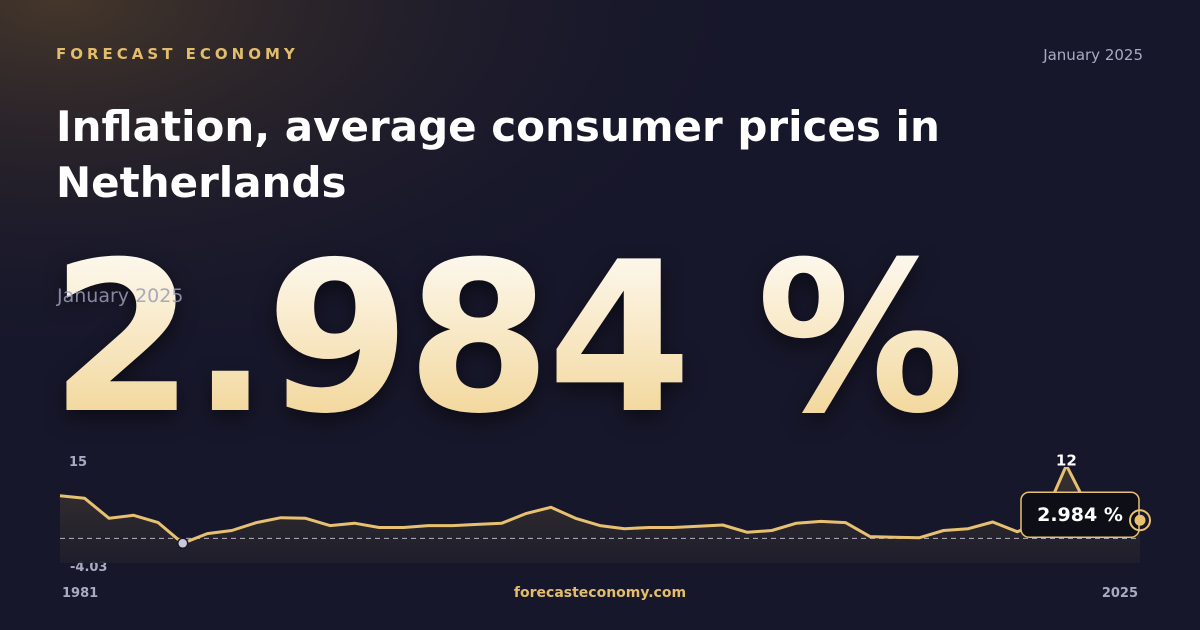  Describe the element at coordinates (1066, 460) in the screenshot. I see `value-label: 12` at that location.